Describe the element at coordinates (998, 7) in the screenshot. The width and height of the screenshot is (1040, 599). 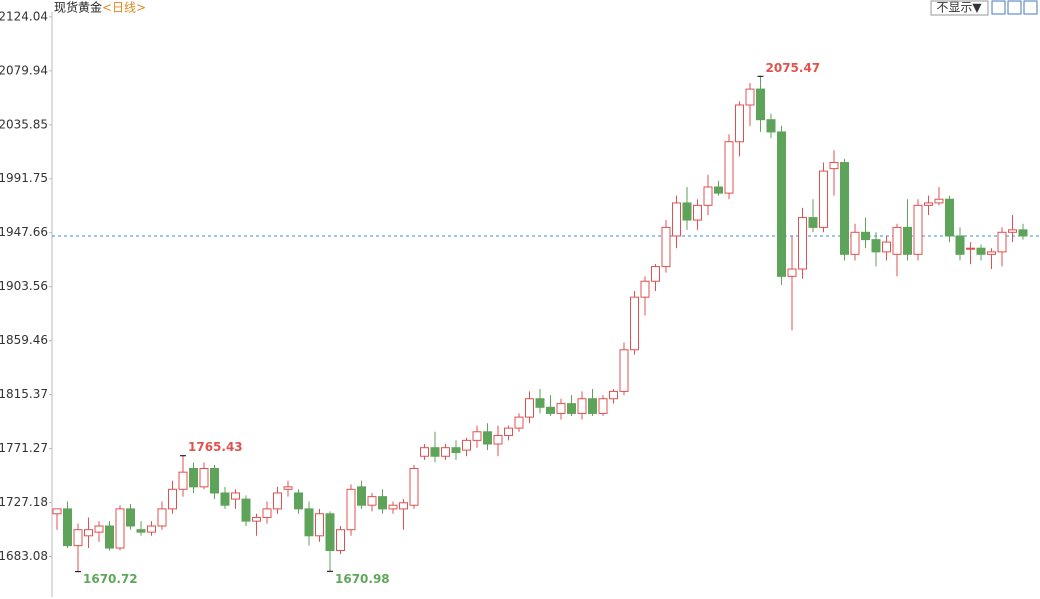
I see `zoom-icon` at that location.